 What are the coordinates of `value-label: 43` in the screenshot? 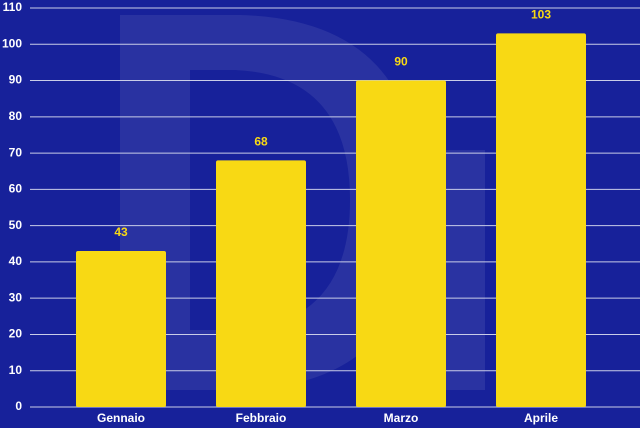 It's located at (121, 232).